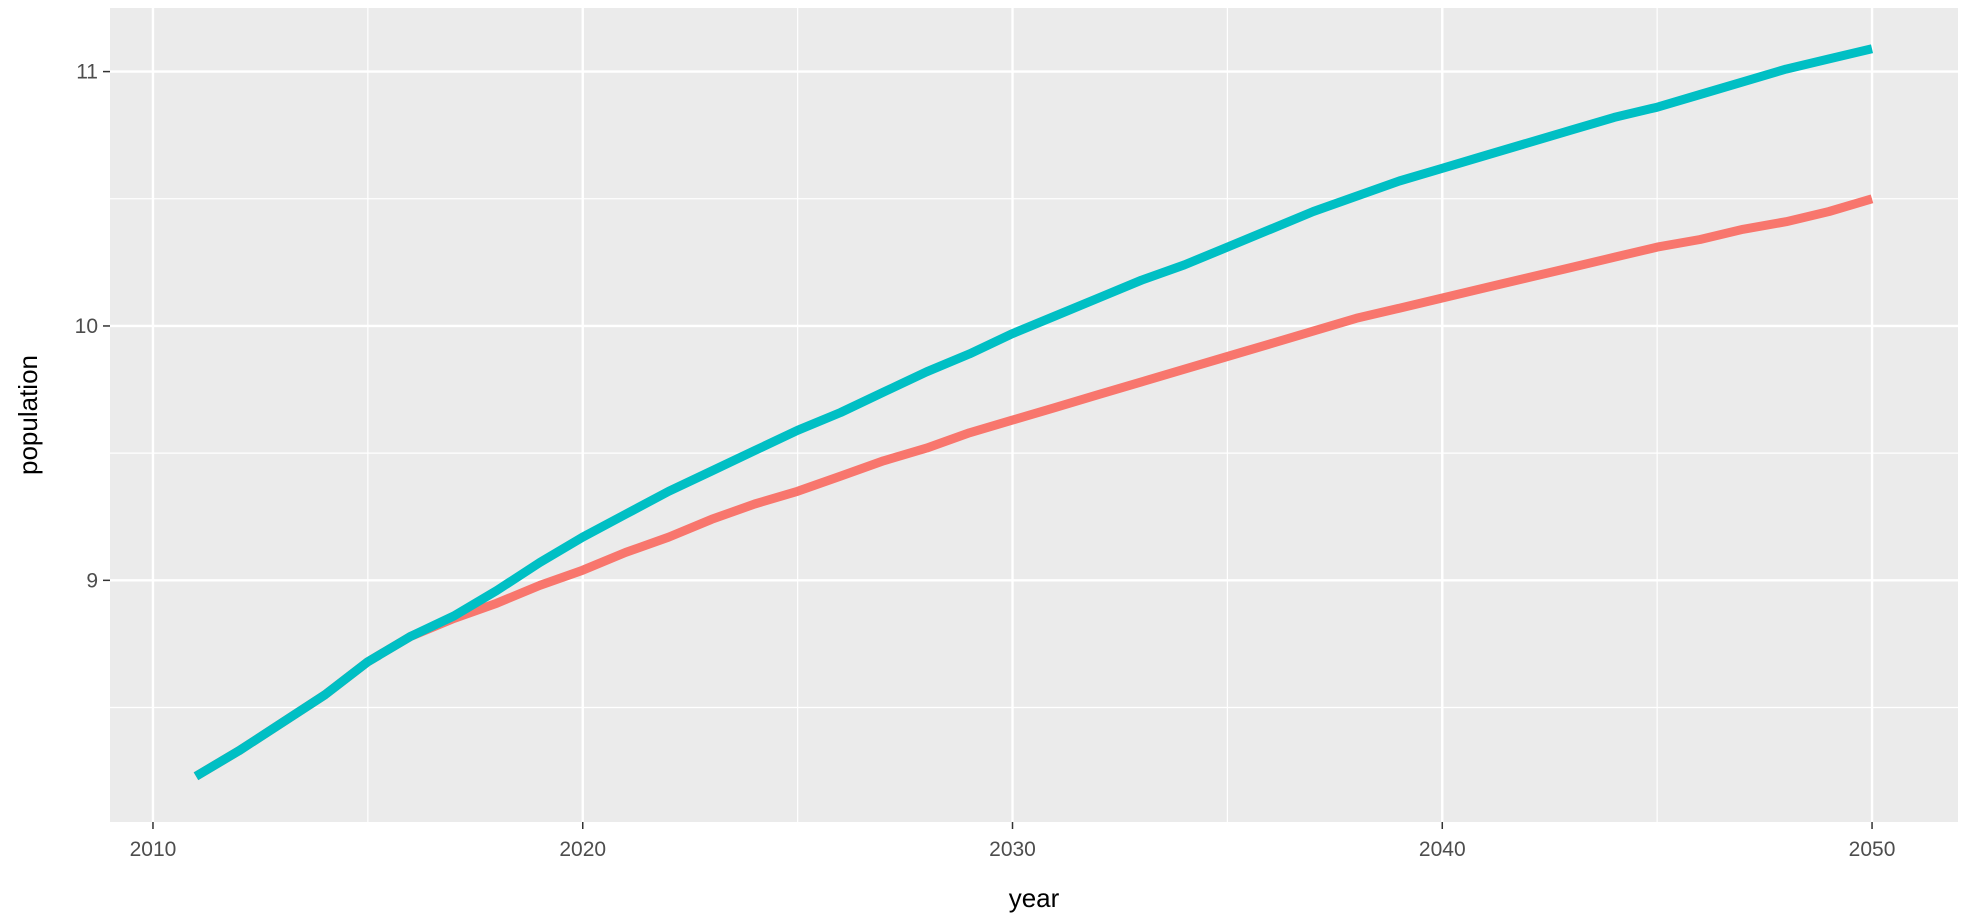 This screenshot has width=1968, height=921. What do you see at coordinates (92, 580) in the screenshot?
I see `y-tick-label: 9` at bounding box center [92, 580].